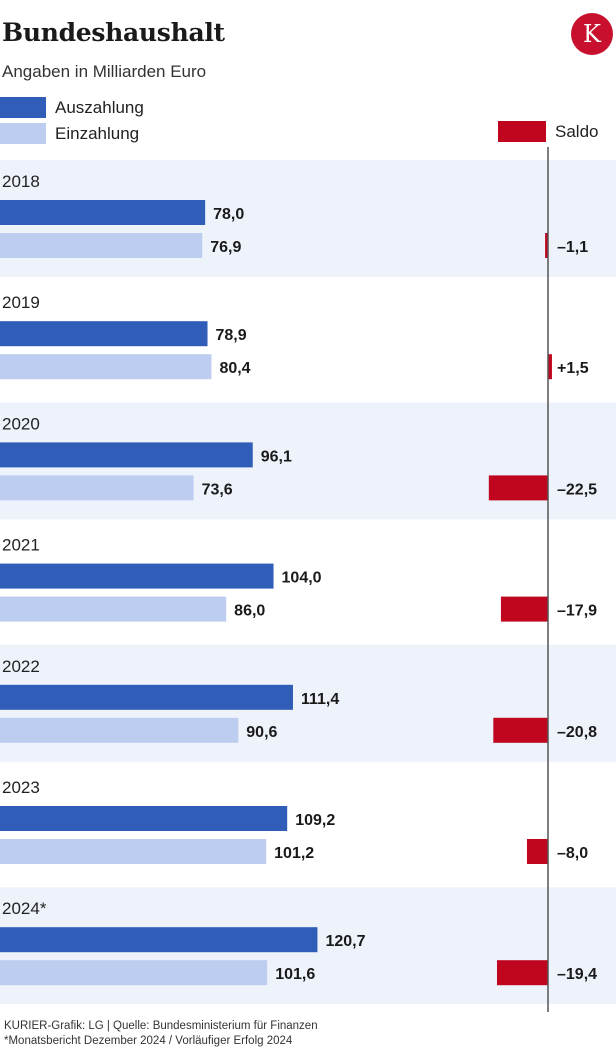 This screenshot has height=1059, width=616. What do you see at coordinates (21, 545) in the screenshot?
I see `year-label: 2021` at bounding box center [21, 545].